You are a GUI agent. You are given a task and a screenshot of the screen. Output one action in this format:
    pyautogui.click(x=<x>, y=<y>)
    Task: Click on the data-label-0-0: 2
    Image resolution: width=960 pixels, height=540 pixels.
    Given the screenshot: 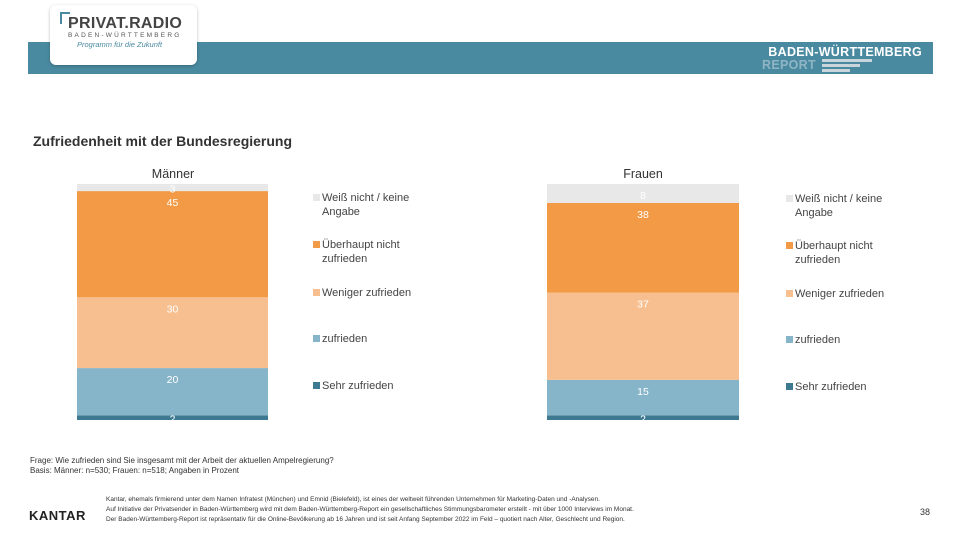 What is the action you would take?
    pyautogui.click(x=173, y=420)
    